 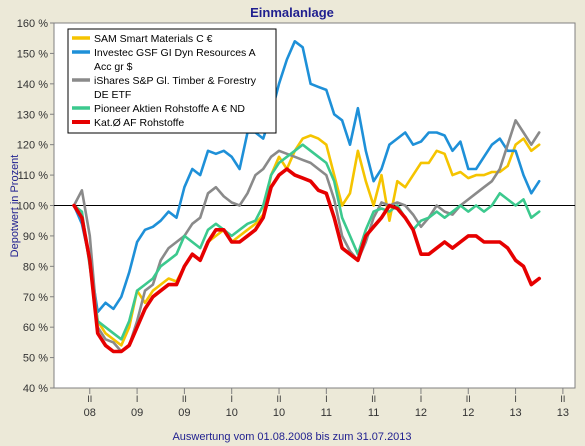 What do you see at coordinates (32, 207) in the screenshot?
I see `y-tick-label: 100 %` at bounding box center [32, 207].